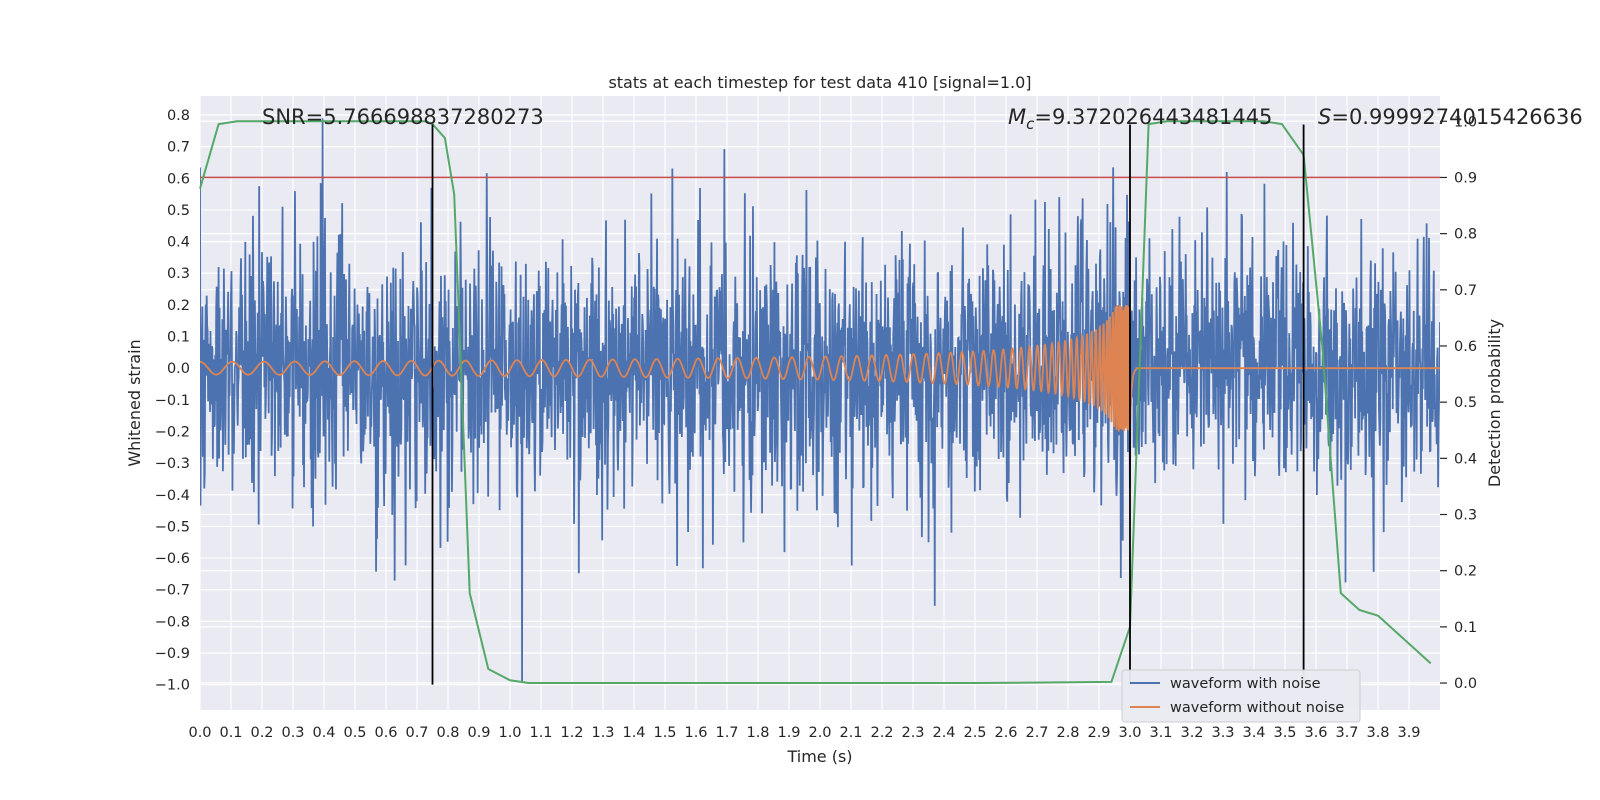 Image resolution: width=1600 pixels, height=800 pixels. What do you see at coordinates (403, 117) in the screenshot?
I see `snr-annotation: SNR=5.766698837280273` at bounding box center [403, 117].